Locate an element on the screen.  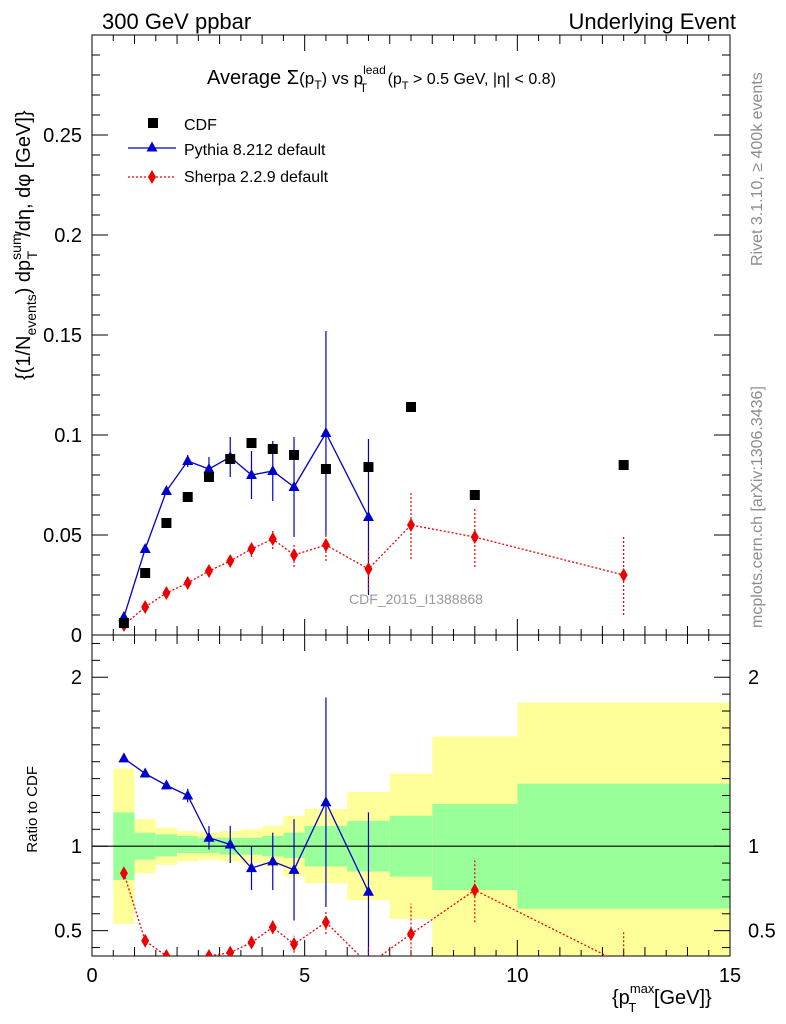
legend-marker-cdf is located at coordinates (153, 123).